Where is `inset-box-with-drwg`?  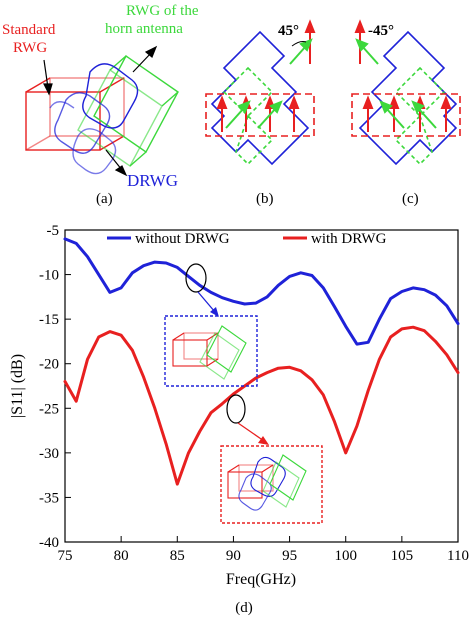
inset-box-with-drwg is located at coordinates (271, 484).